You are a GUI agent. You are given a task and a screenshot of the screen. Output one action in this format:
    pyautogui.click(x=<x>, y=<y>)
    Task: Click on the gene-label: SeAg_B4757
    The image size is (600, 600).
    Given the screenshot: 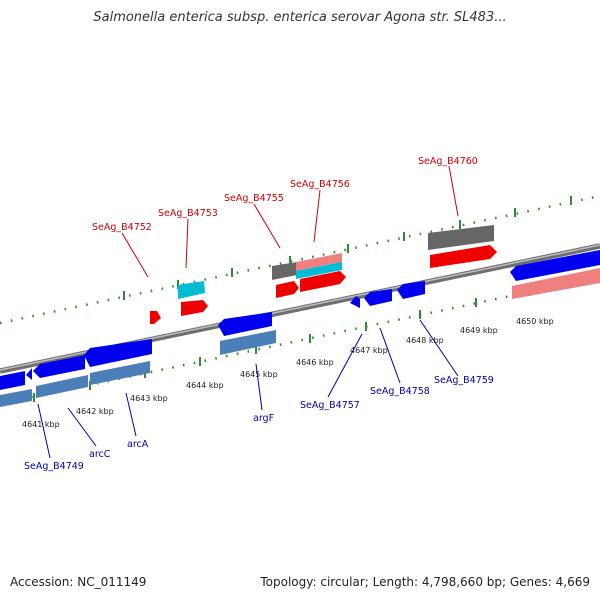 What is the action you would take?
    pyautogui.click(x=330, y=405)
    